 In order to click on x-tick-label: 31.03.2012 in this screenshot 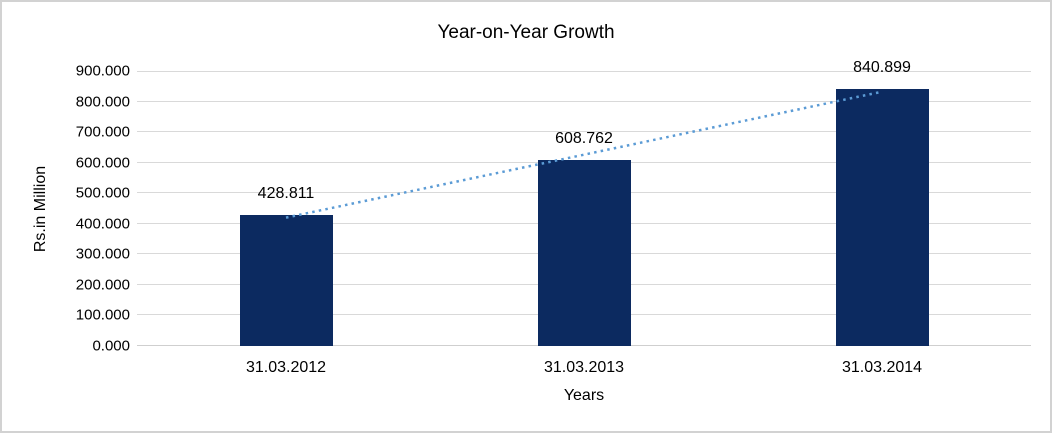, I will do `click(286, 367)`.